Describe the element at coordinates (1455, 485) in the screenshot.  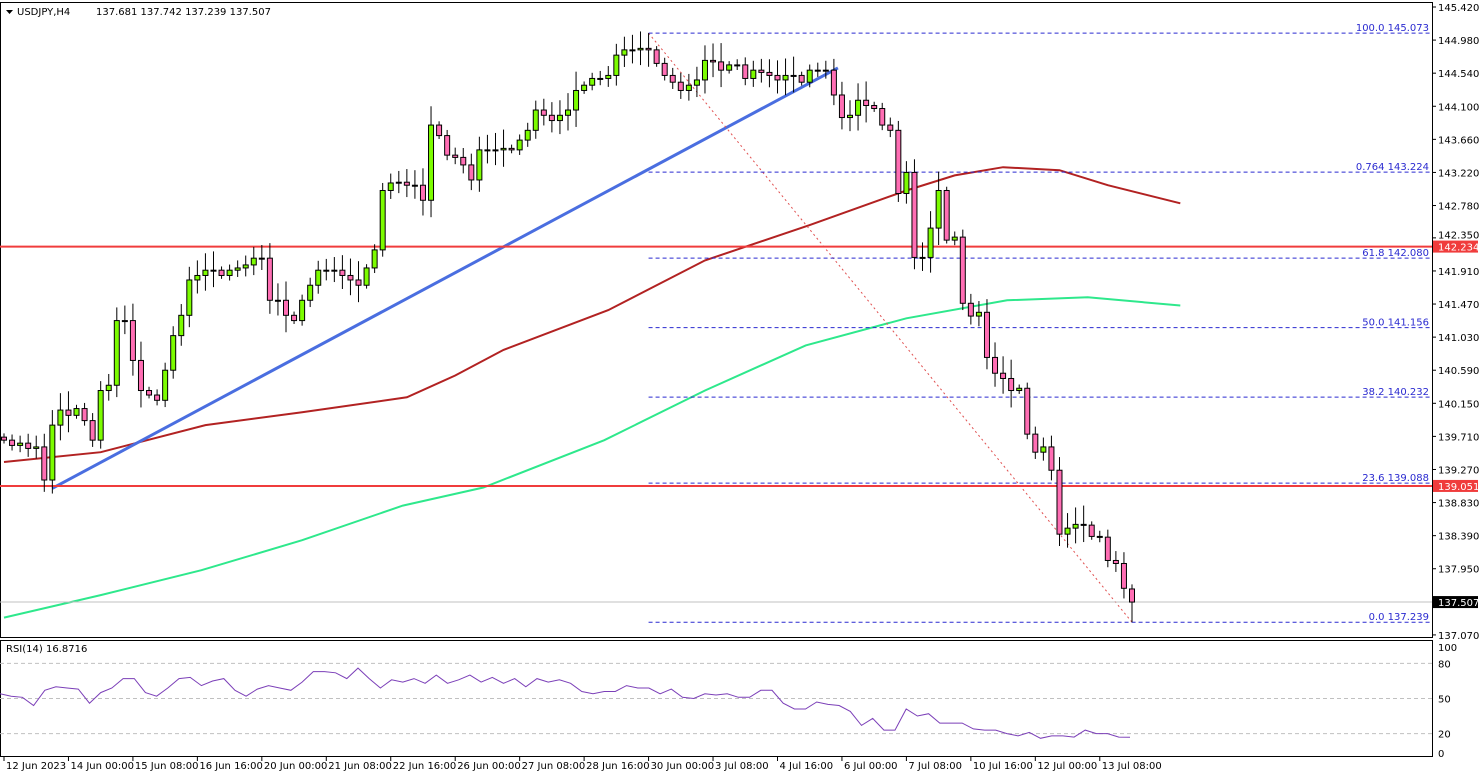
I see `level-price-box` at that location.